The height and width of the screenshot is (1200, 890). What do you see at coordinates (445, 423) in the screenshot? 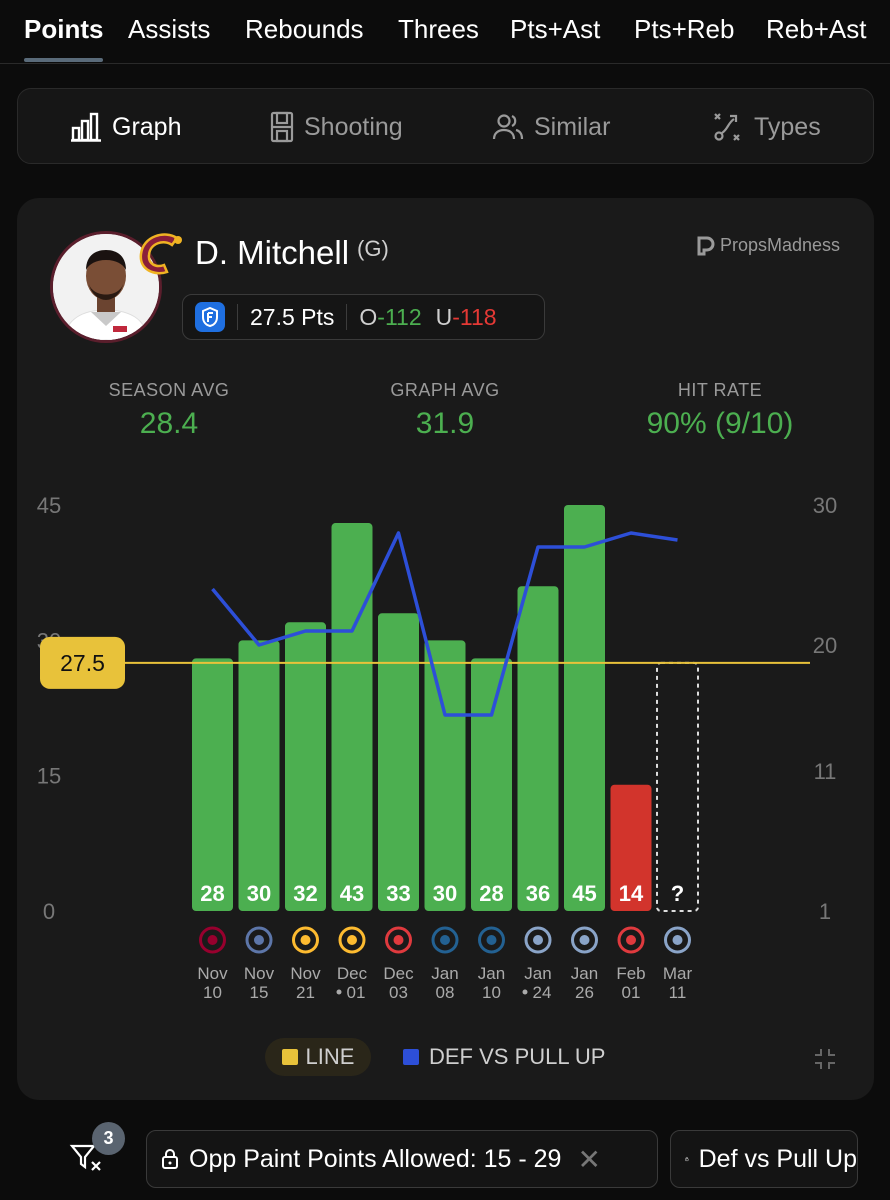
I see `graph-avg-value: 31.9` at bounding box center [445, 423].